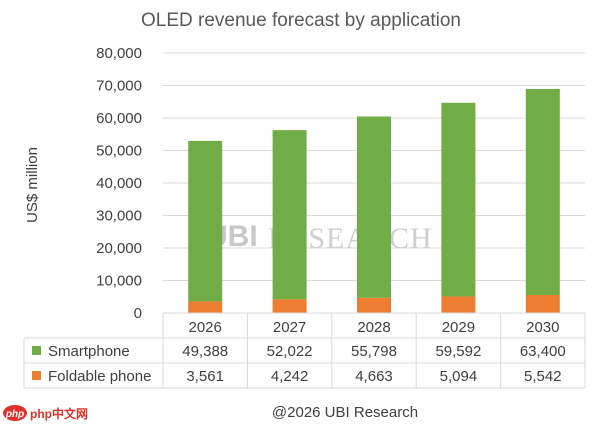  I want to click on y-tick-label: 0, so click(138, 313).